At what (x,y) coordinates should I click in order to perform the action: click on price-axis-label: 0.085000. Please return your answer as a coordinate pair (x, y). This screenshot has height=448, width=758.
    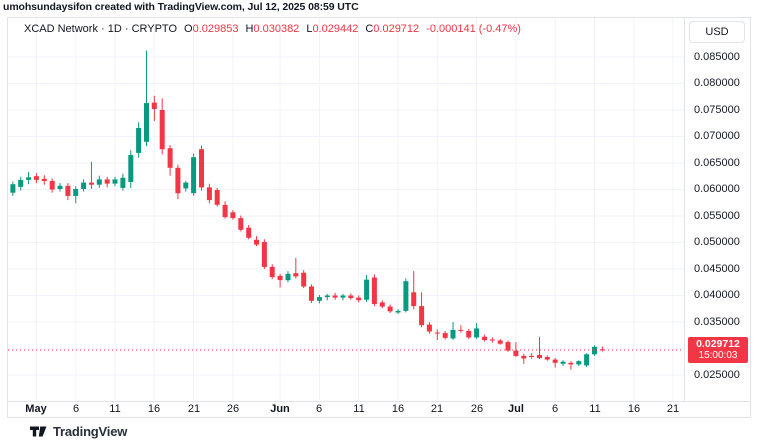
    Looking at the image, I should click on (717, 57).